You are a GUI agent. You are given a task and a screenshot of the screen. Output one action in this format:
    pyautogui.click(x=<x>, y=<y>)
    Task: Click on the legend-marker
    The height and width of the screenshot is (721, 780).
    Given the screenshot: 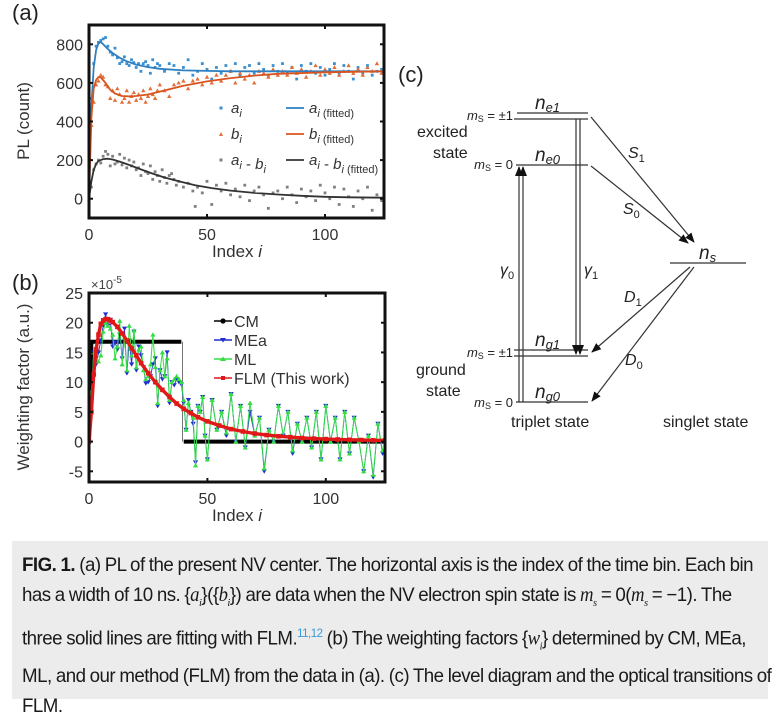 What is the action you would take?
    pyautogui.click(x=223, y=378)
    